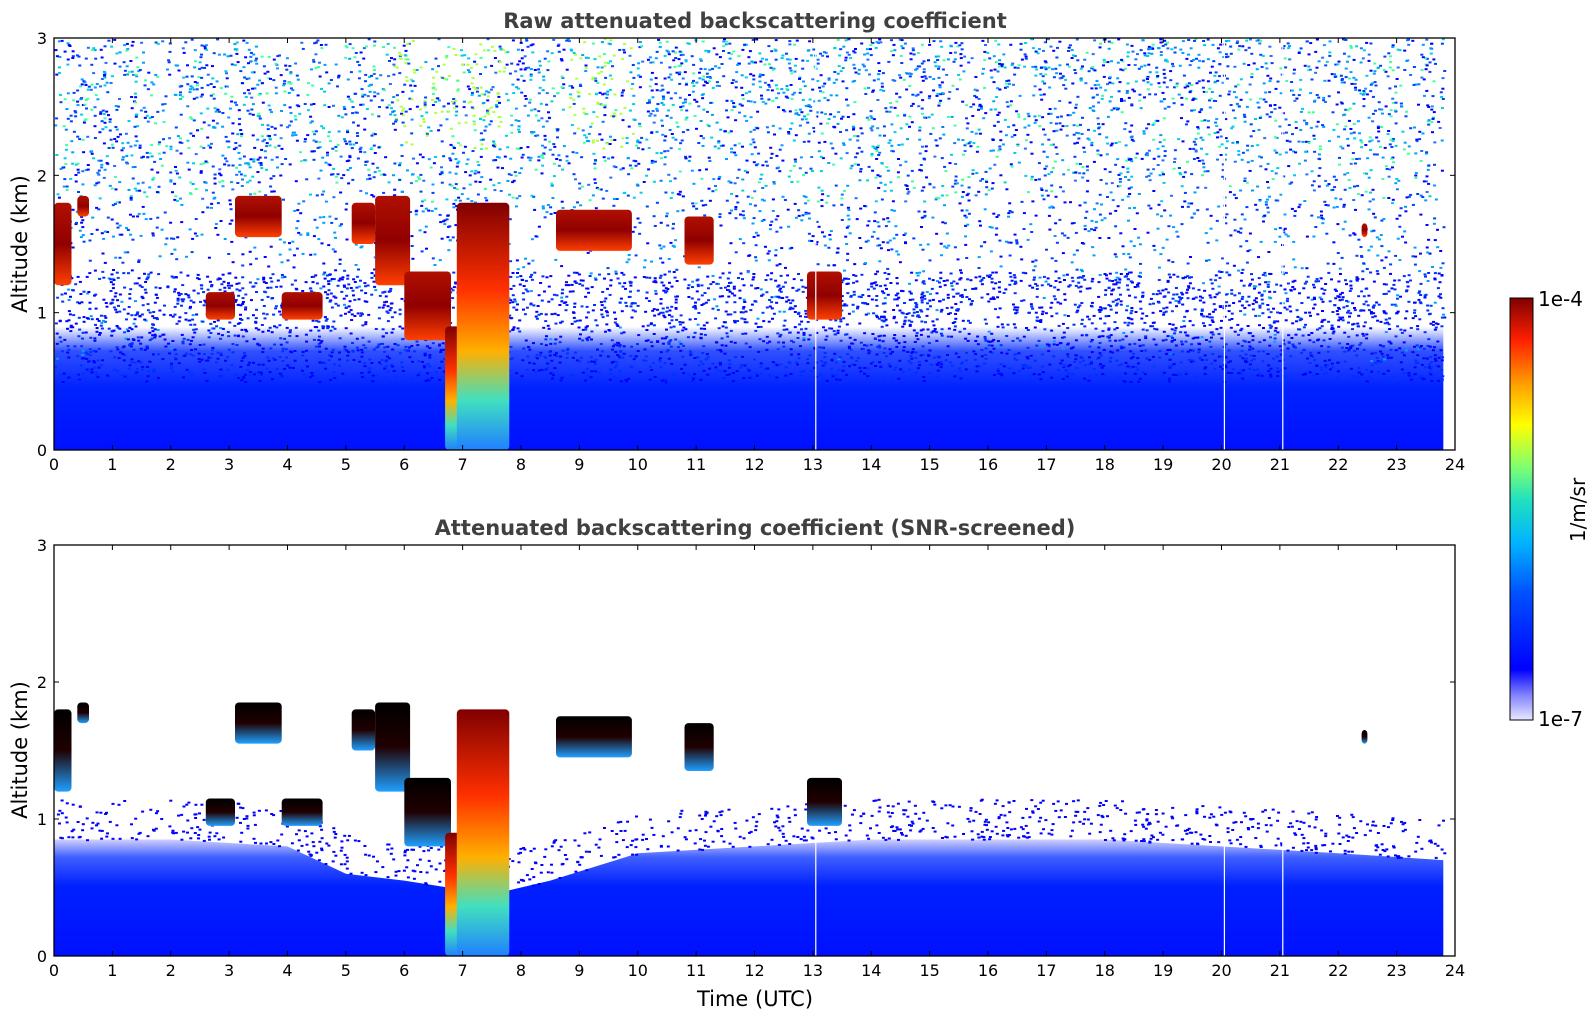  What do you see at coordinates (20, 244) in the screenshot?
I see `panel-raw-ylabel: Altitude (km)` at bounding box center [20, 244].